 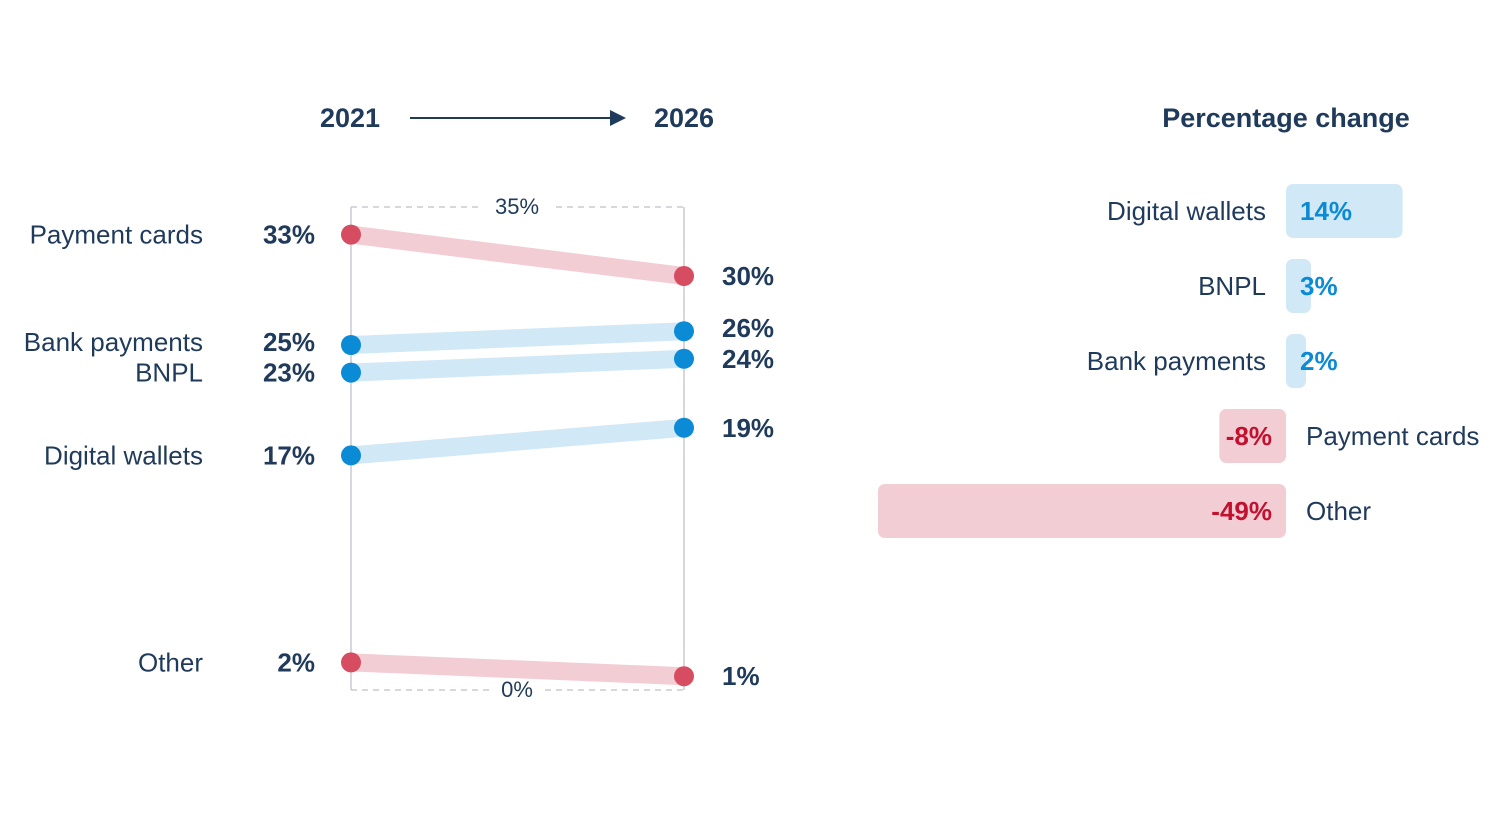 I want to click on slope-series-bnpl: BNPL 23% 24%, so click(x=454, y=366).